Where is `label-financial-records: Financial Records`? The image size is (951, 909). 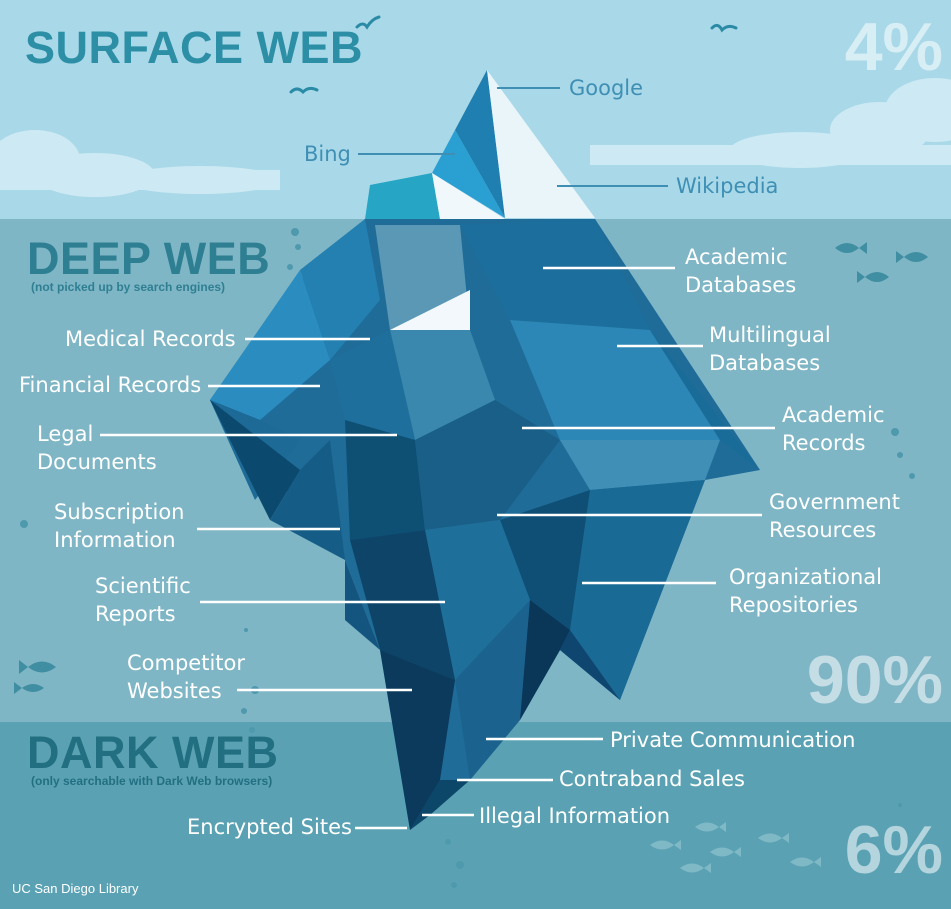 label-financial-records: Financial Records is located at coordinates (110, 385).